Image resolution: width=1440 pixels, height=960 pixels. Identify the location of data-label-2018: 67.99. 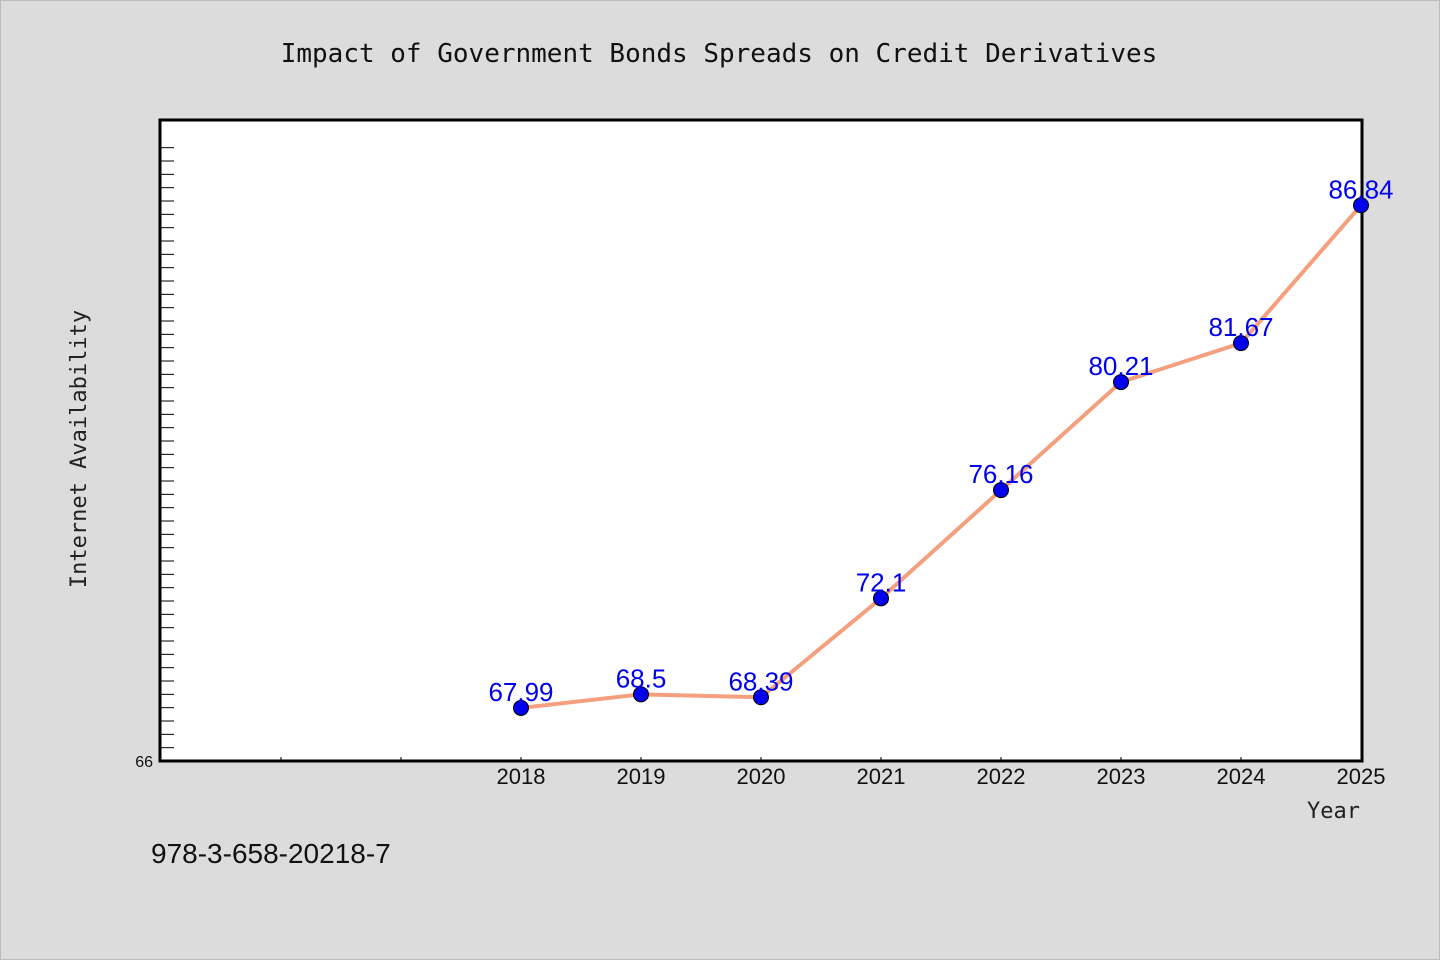
(520, 692).